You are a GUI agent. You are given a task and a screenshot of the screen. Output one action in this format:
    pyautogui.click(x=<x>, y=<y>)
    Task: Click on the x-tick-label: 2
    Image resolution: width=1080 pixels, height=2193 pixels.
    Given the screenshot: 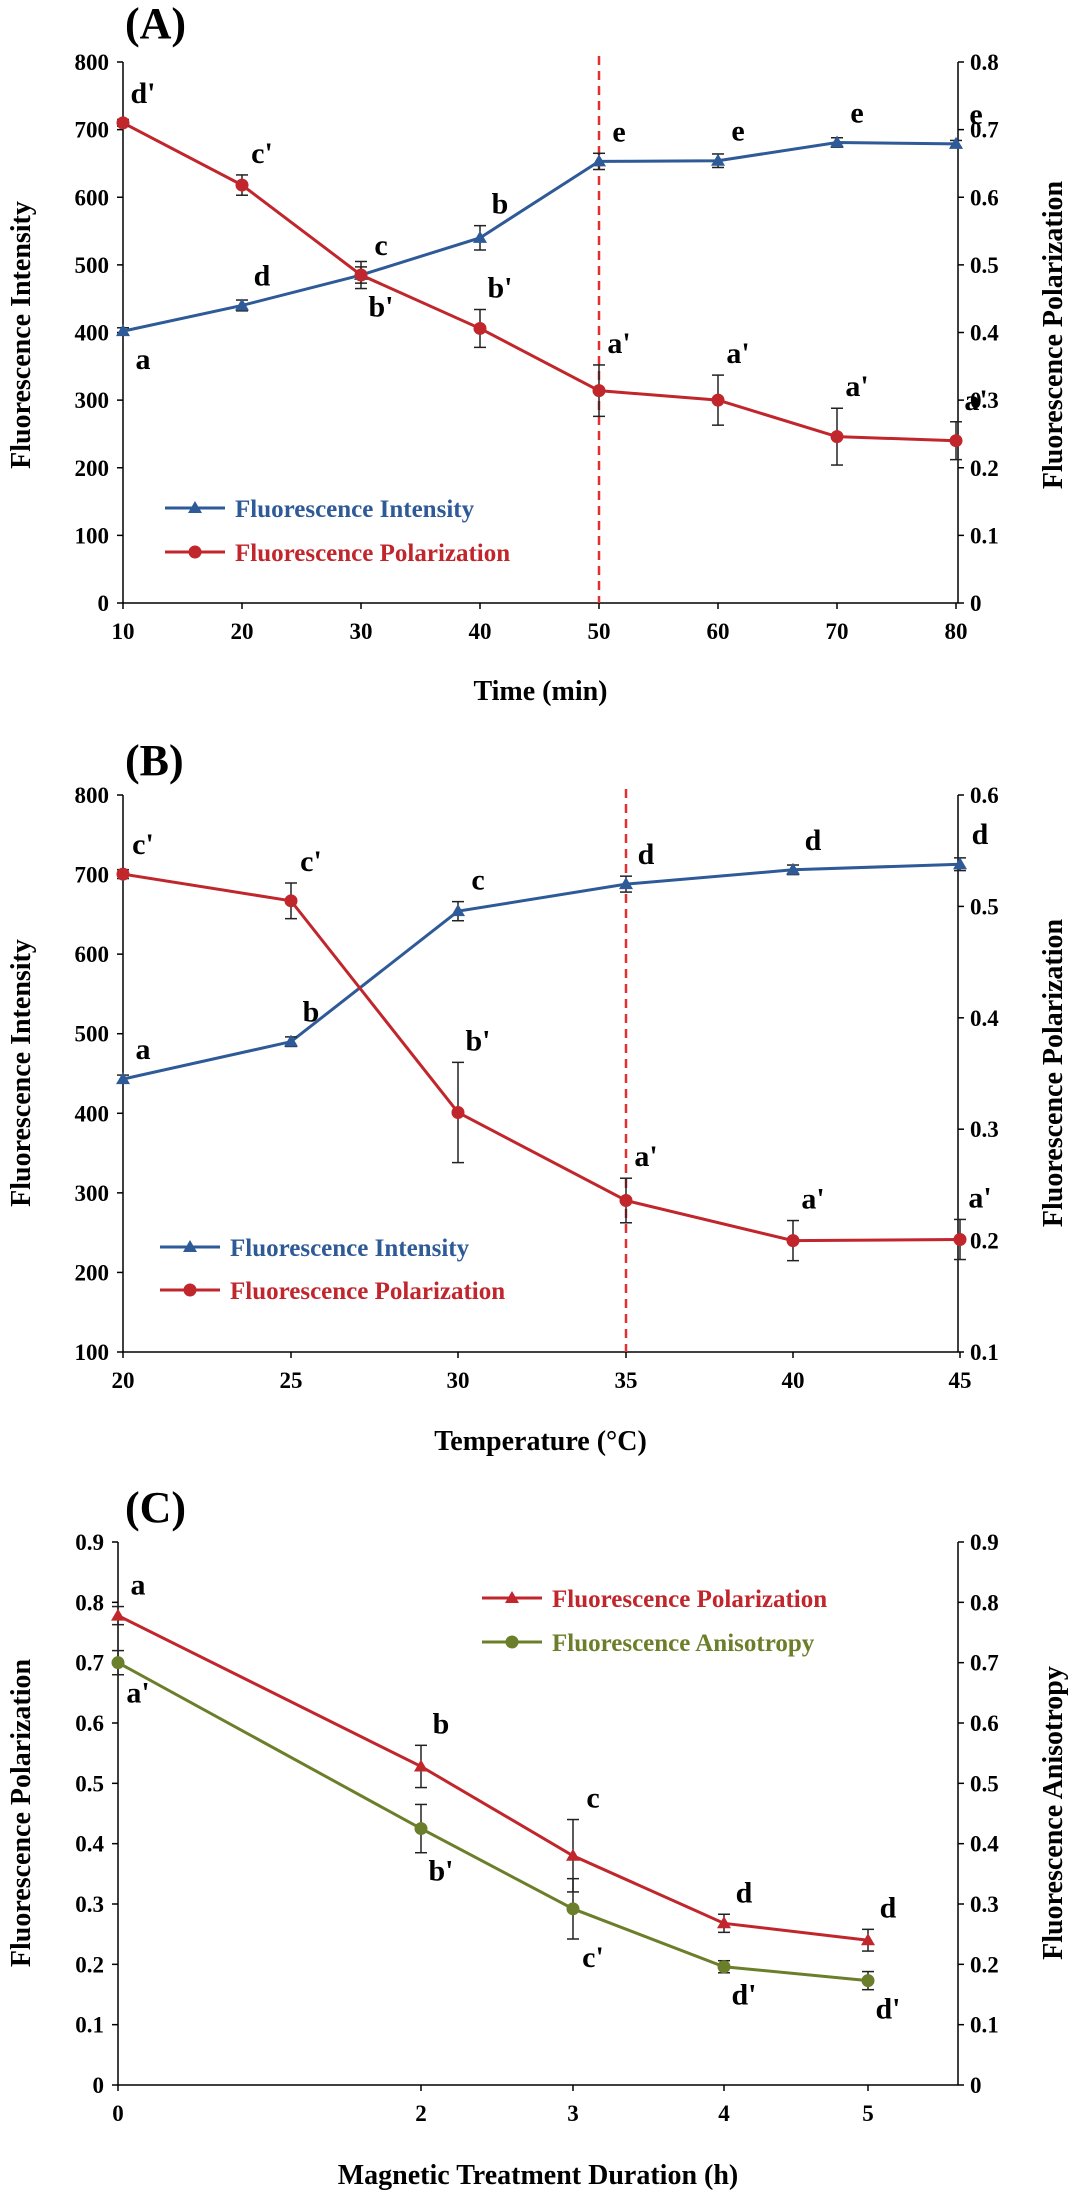 What is the action you would take?
    pyautogui.click(x=421, y=2113)
    